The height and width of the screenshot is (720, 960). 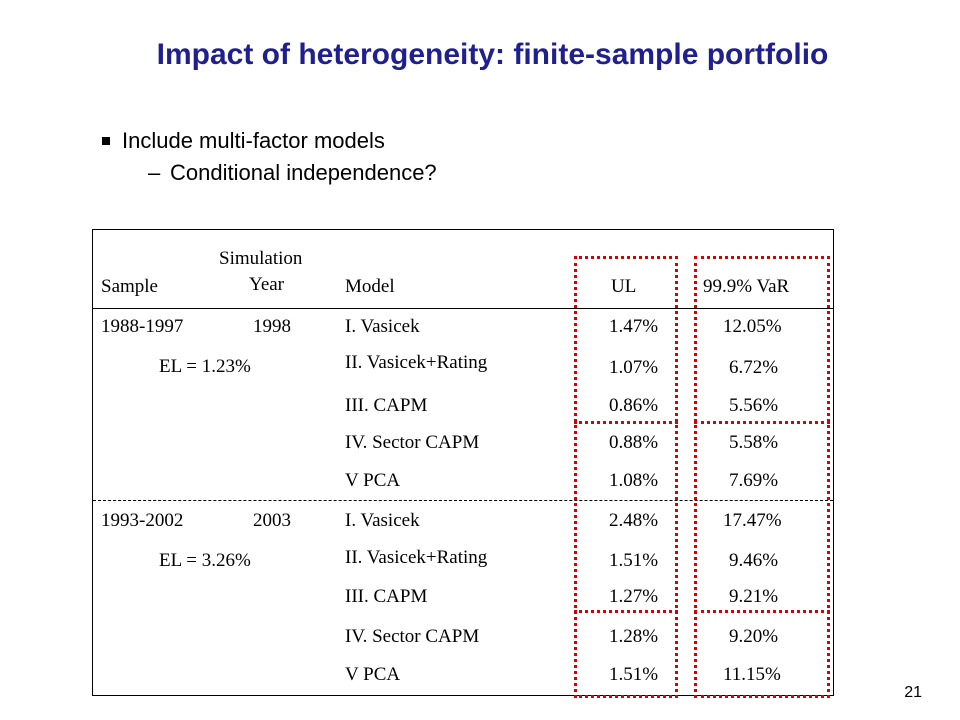 What do you see at coordinates (754, 636) in the screenshot?
I see `table-cell-var: 9.20%` at bounding box center [754, 636].